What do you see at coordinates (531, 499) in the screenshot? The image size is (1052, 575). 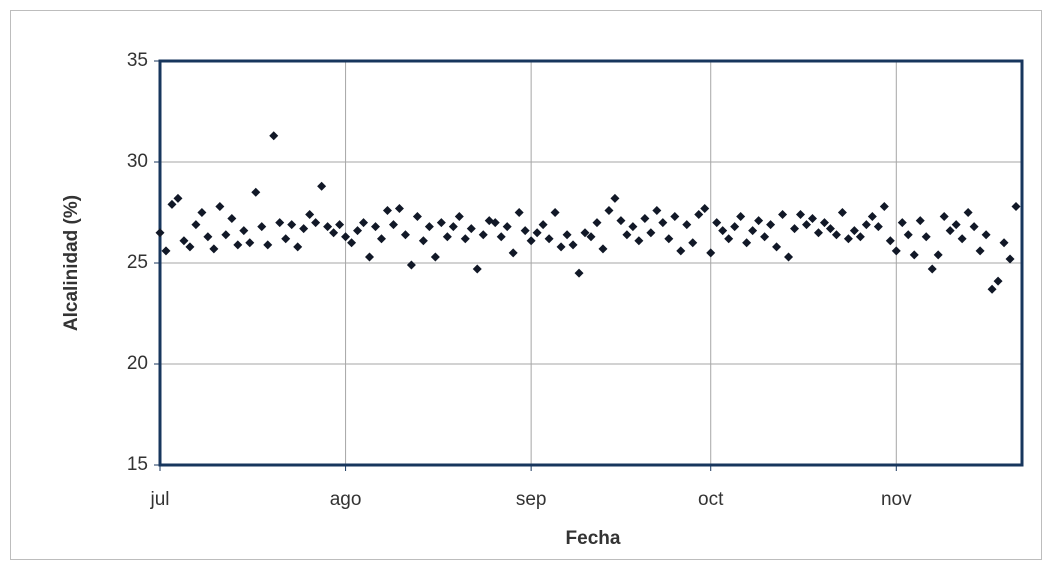 I see `x-tick-label: sep` at bounding box center [531, 499].